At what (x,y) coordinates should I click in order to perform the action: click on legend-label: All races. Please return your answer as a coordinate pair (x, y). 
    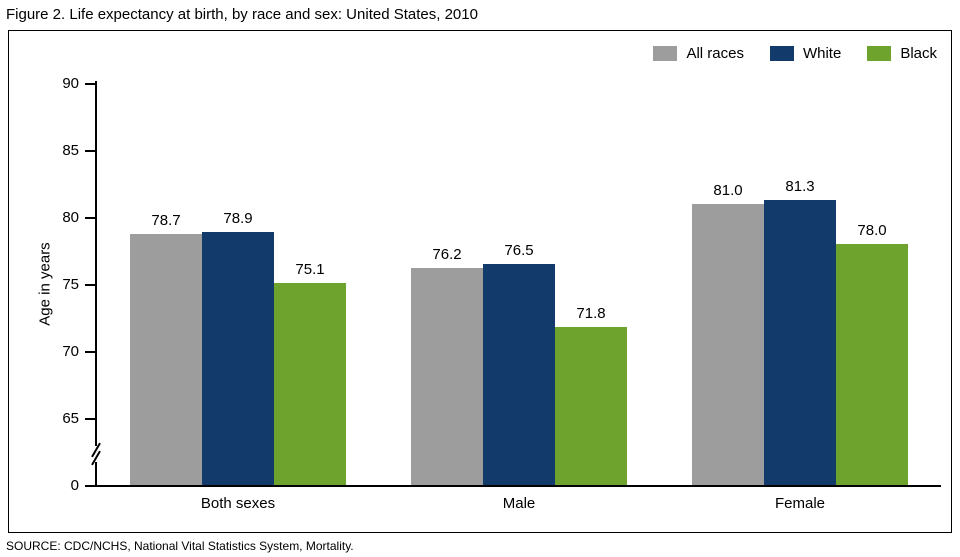
    Looking at the image, I should click on (715, 53).